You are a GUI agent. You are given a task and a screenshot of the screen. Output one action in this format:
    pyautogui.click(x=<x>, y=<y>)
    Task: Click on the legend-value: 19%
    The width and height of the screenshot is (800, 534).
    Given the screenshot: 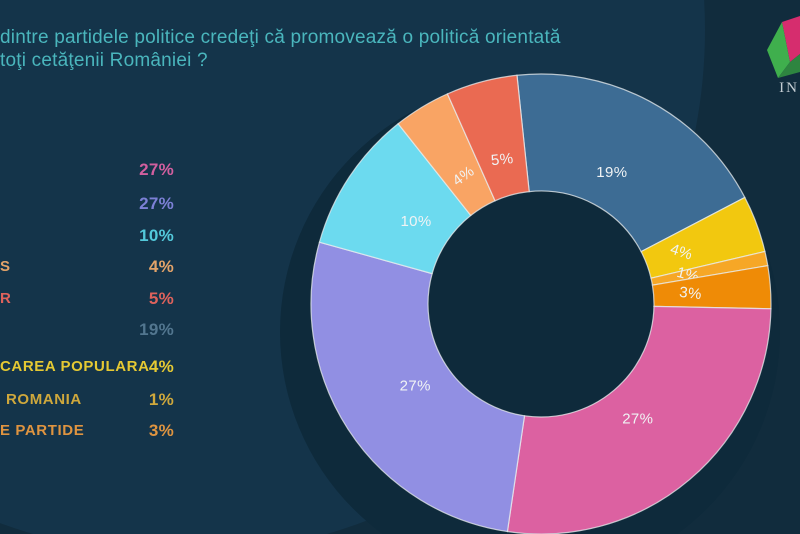 What is the action you would take?
    pyautogui.click(x=156, y=329)
    